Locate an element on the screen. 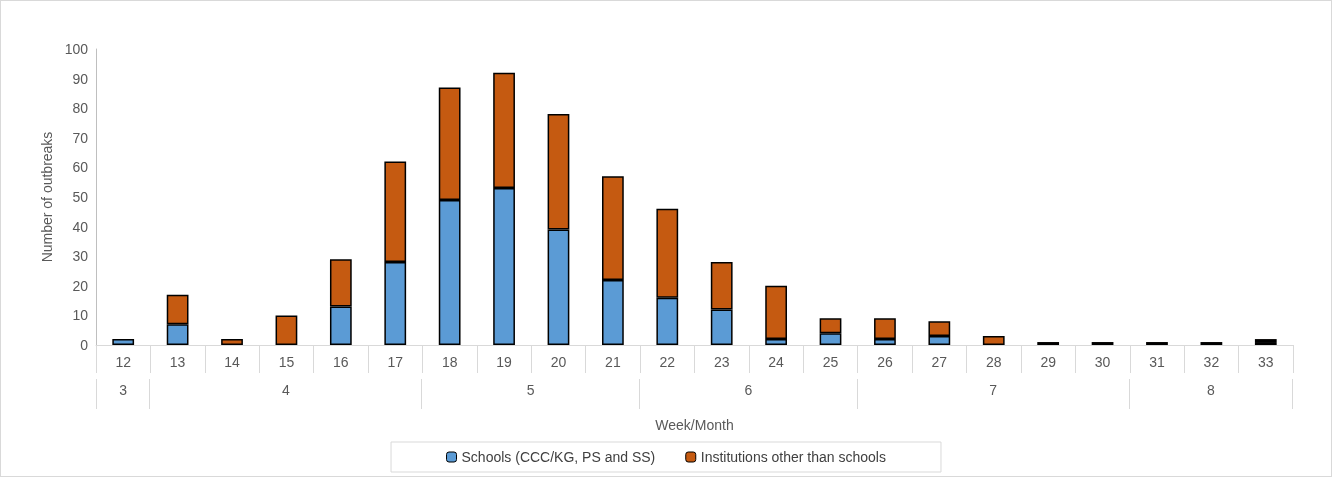 The image size is (1332, 477). x-tick-label: 33 is located at coordinates (1266, 362).